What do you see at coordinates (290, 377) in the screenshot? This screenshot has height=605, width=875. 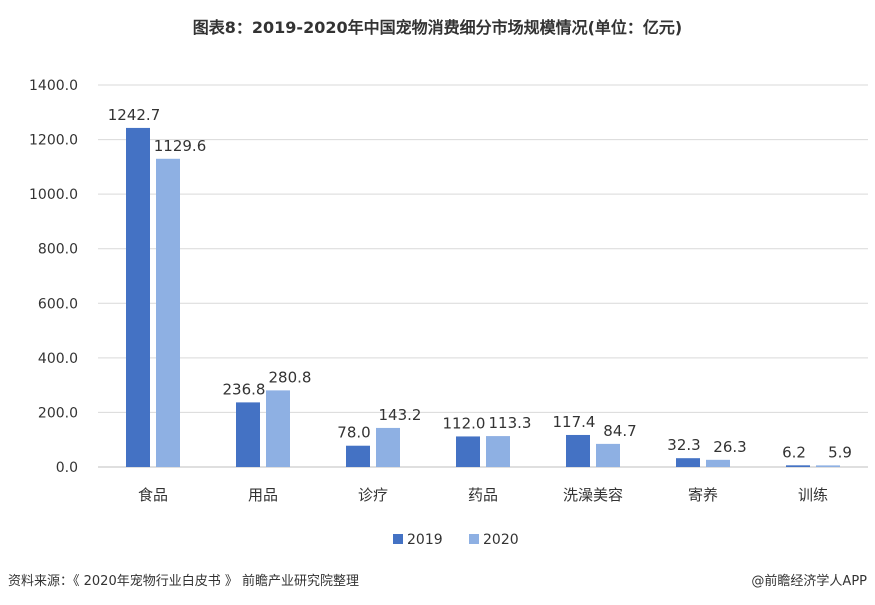 I see `data-label: 280.8` at bounding box center [290, 377].